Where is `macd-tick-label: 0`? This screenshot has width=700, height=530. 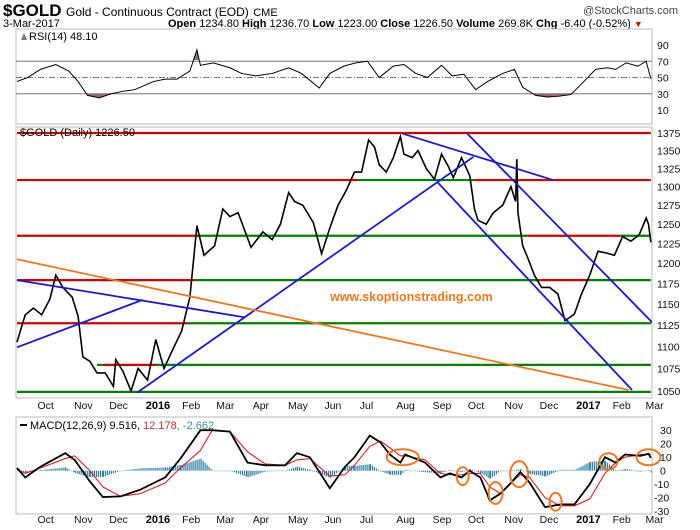 macd-tick-label: 0 is located at coordinates (663, 472).